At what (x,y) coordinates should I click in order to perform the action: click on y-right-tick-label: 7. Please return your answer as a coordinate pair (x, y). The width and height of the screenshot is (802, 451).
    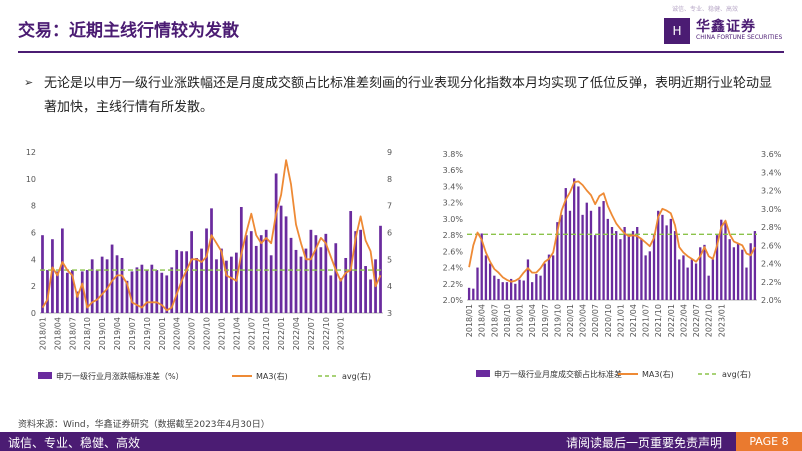
    Looking at the image, I should click on (389, 206).